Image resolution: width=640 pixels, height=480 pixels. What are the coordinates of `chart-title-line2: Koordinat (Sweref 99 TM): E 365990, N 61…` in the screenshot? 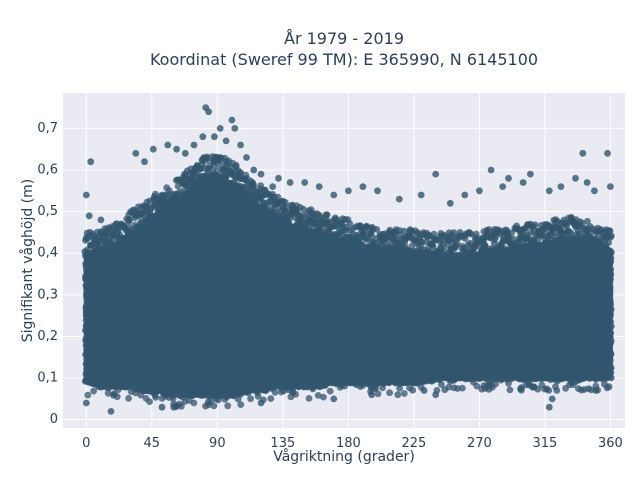 It's located at (344, 59).